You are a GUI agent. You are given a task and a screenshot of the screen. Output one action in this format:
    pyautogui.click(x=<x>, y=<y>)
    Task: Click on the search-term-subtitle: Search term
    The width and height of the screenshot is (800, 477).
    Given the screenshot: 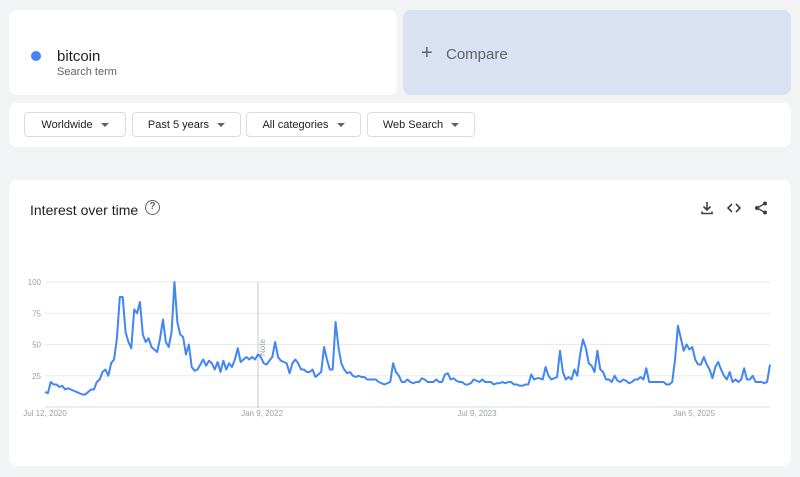 What is the action you would take?
    pyautogui.click(x=87, y=72)
    